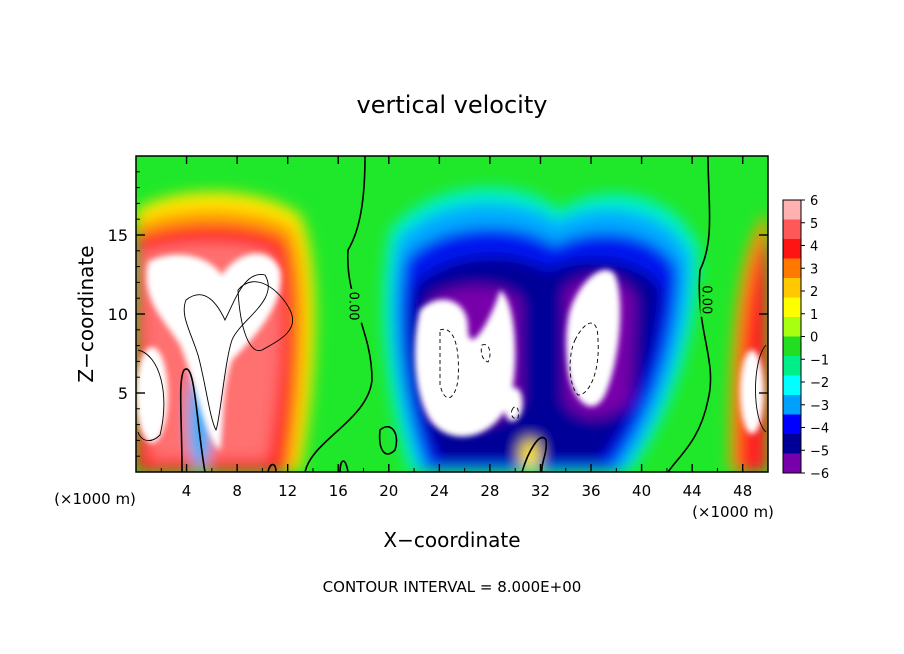 The image size is (904, 654). What do you see at coordinates (187, 491) in the screenshot?
I see `x-tick-label: 4` at bounding box center [187, 491].